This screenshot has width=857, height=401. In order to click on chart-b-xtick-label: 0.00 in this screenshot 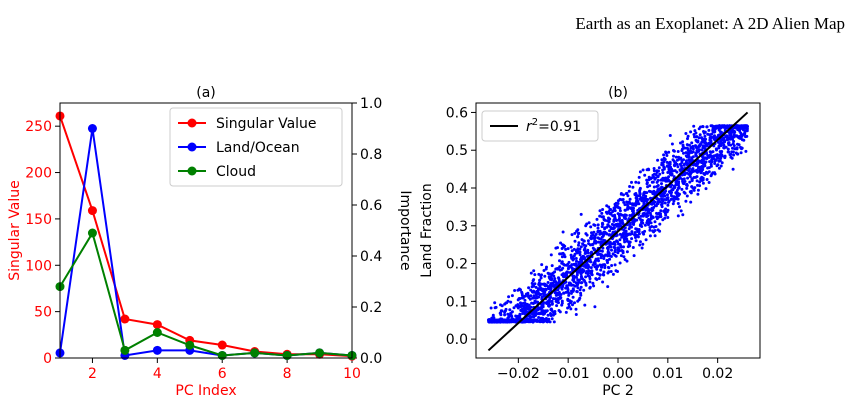, I will do `click(617, 374)`.